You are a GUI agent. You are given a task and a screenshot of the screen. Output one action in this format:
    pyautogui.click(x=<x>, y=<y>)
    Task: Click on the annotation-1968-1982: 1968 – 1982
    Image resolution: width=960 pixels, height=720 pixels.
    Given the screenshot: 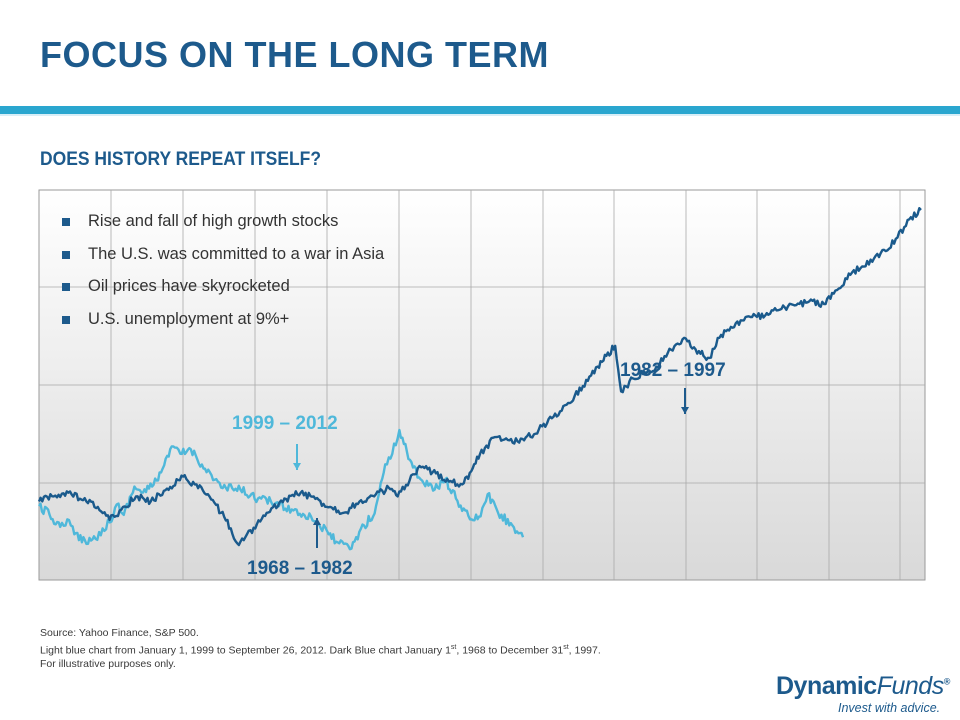 What is the action you would take?
    pyautogui.click(x=300, y=568)
    